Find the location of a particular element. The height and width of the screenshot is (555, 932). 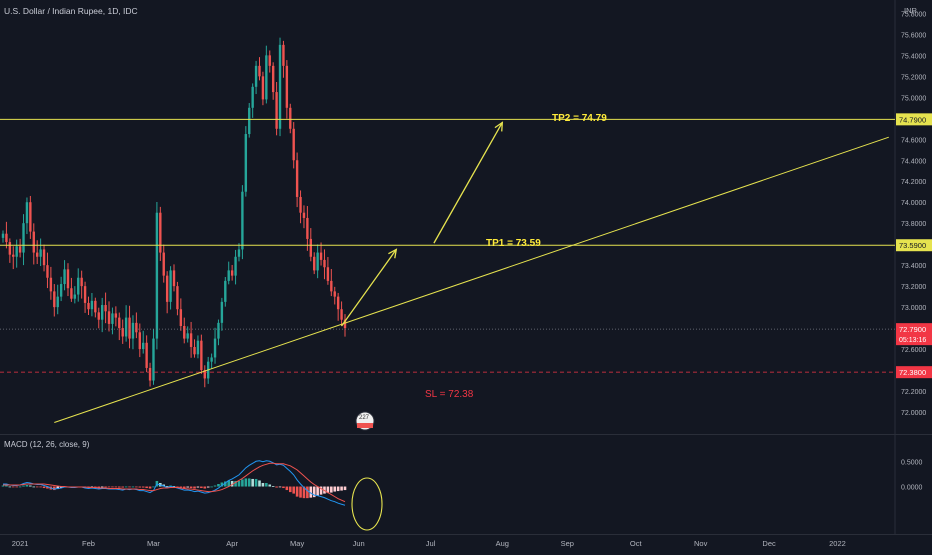

tp1-price-label-bg is located at coordinates (914, 245).